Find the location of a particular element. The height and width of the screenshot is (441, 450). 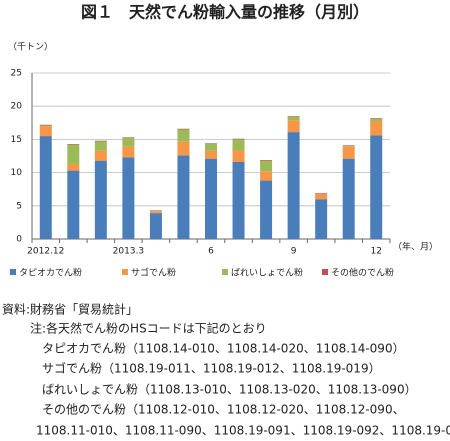

x-tick-label: 6 is located at coordinates (211, 252).